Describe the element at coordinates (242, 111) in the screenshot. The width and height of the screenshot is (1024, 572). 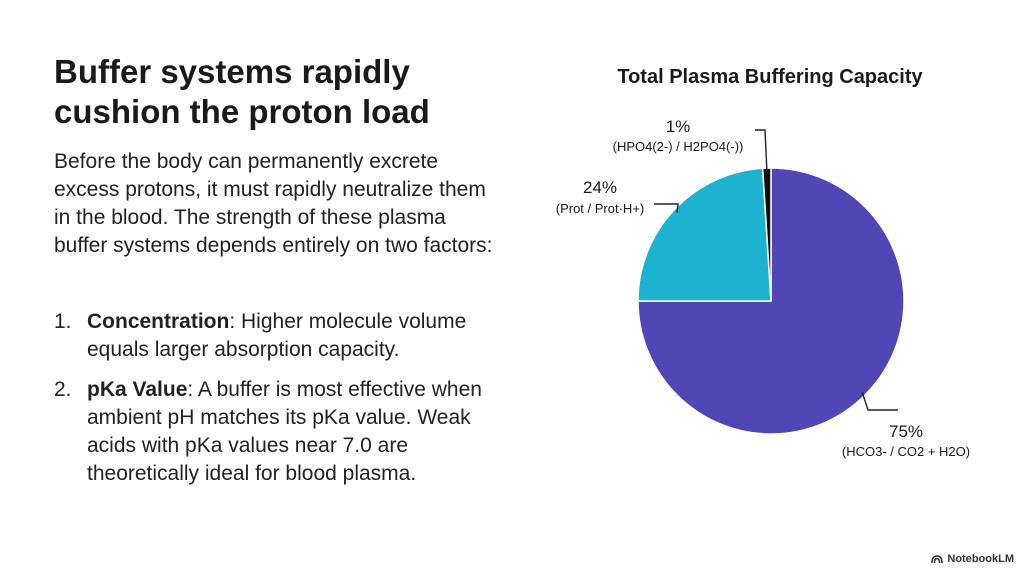
I see `slide-title-line-2: cushion the proton load` at that location.